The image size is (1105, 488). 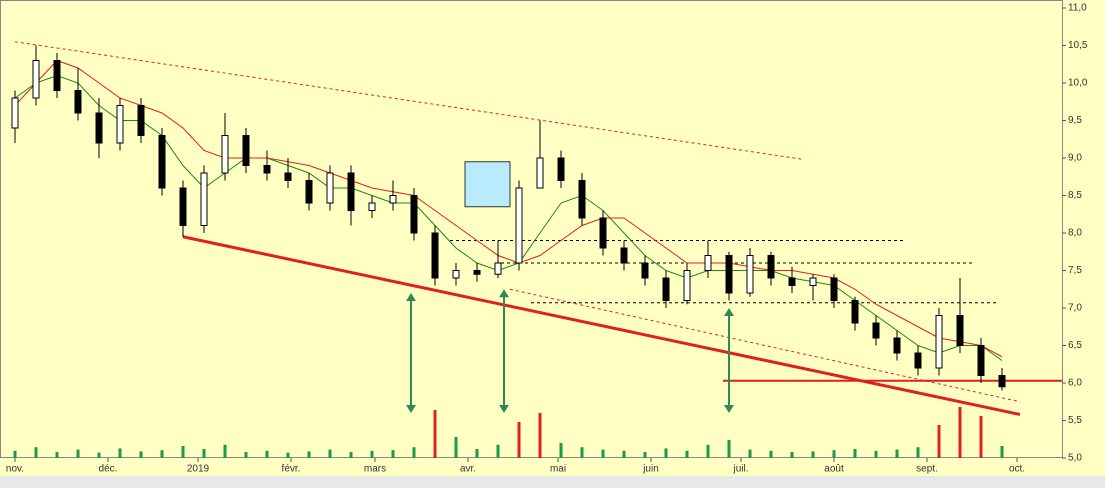 I want to click on x-tick-label: nov., so click(x=15, y=469).